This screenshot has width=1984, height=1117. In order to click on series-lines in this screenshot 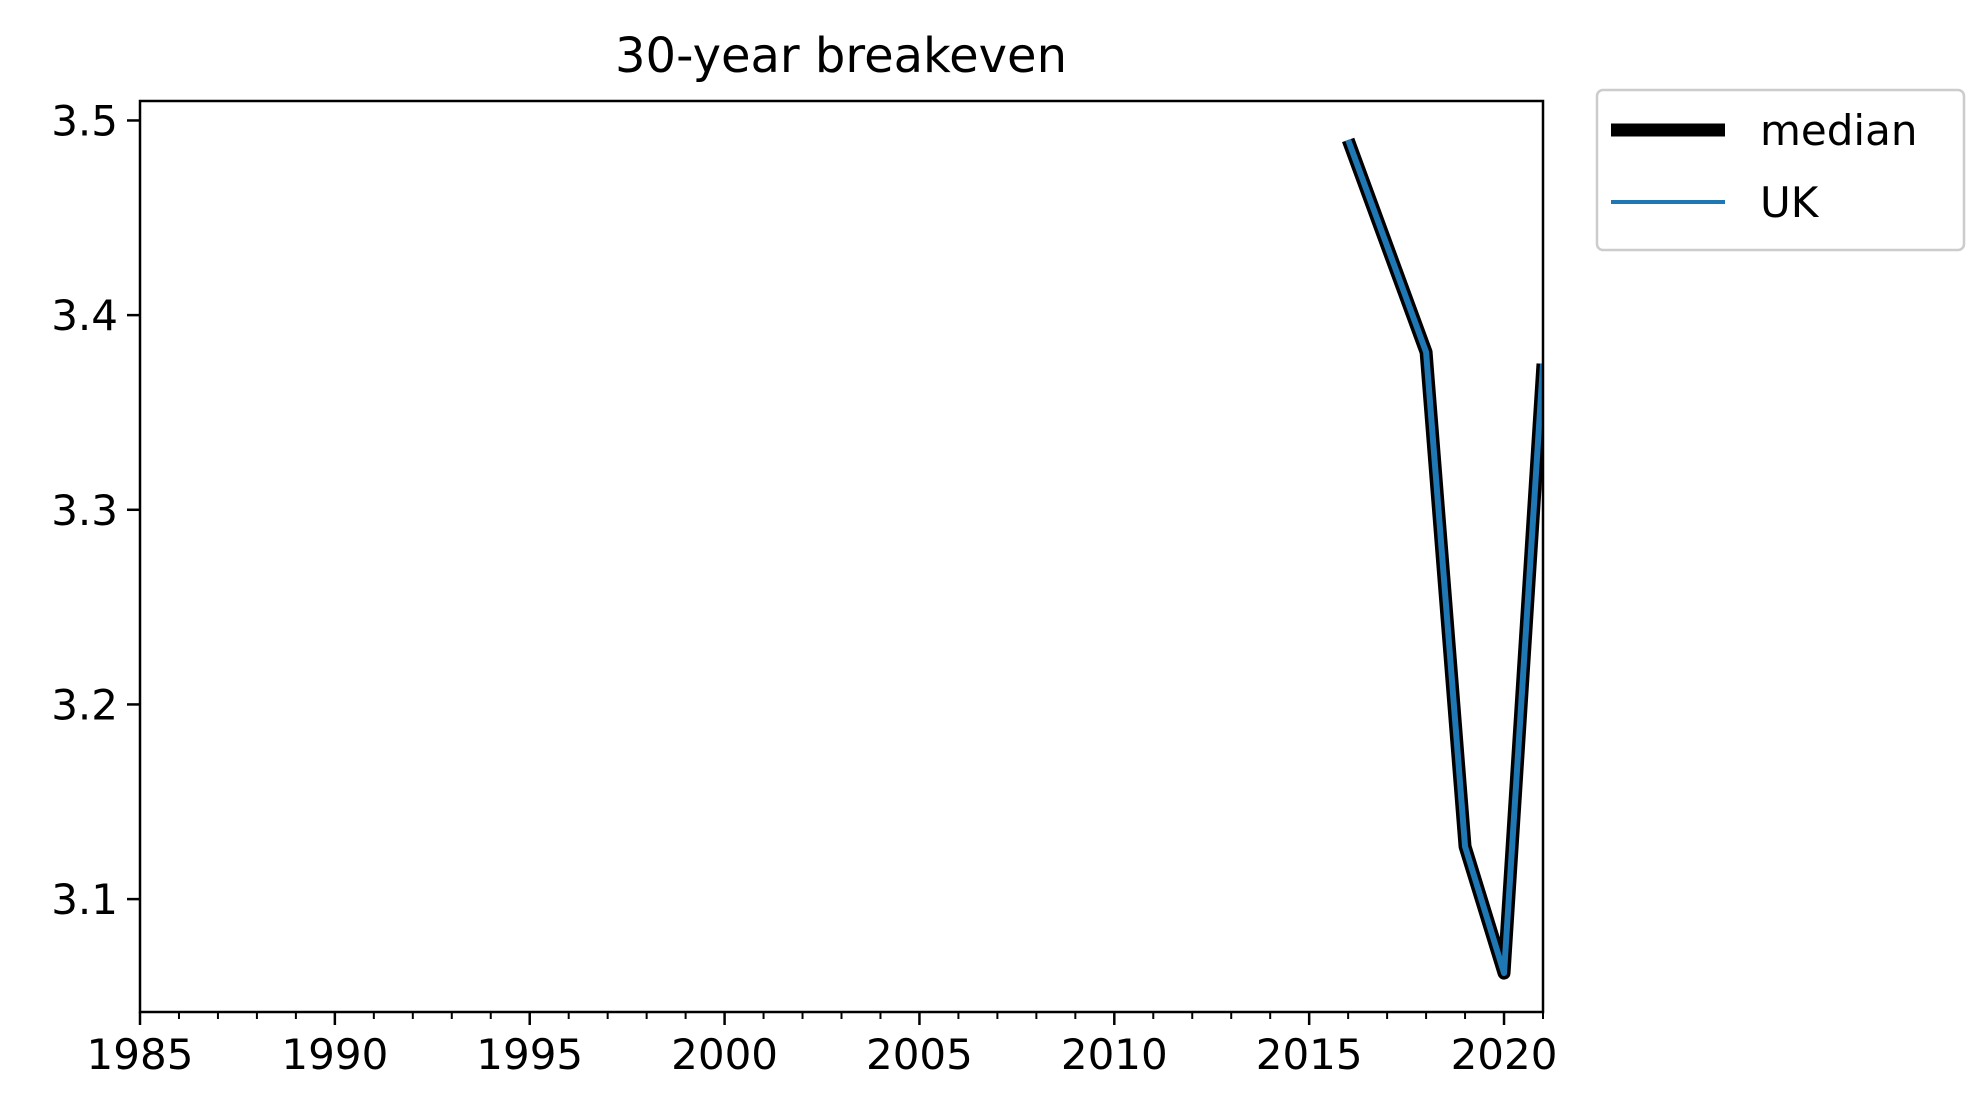, I will do `click(1442, 558)`.